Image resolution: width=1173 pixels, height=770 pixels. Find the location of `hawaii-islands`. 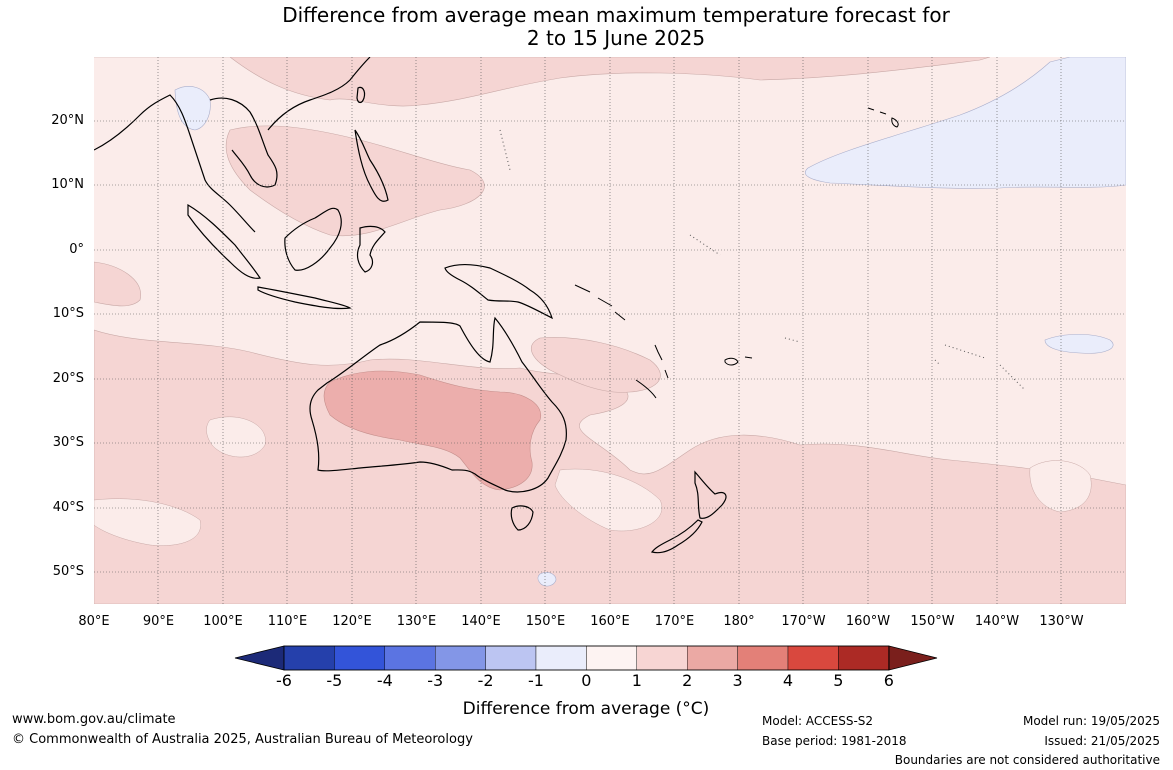

hawaii-islands is located at coordinates (883, 117).